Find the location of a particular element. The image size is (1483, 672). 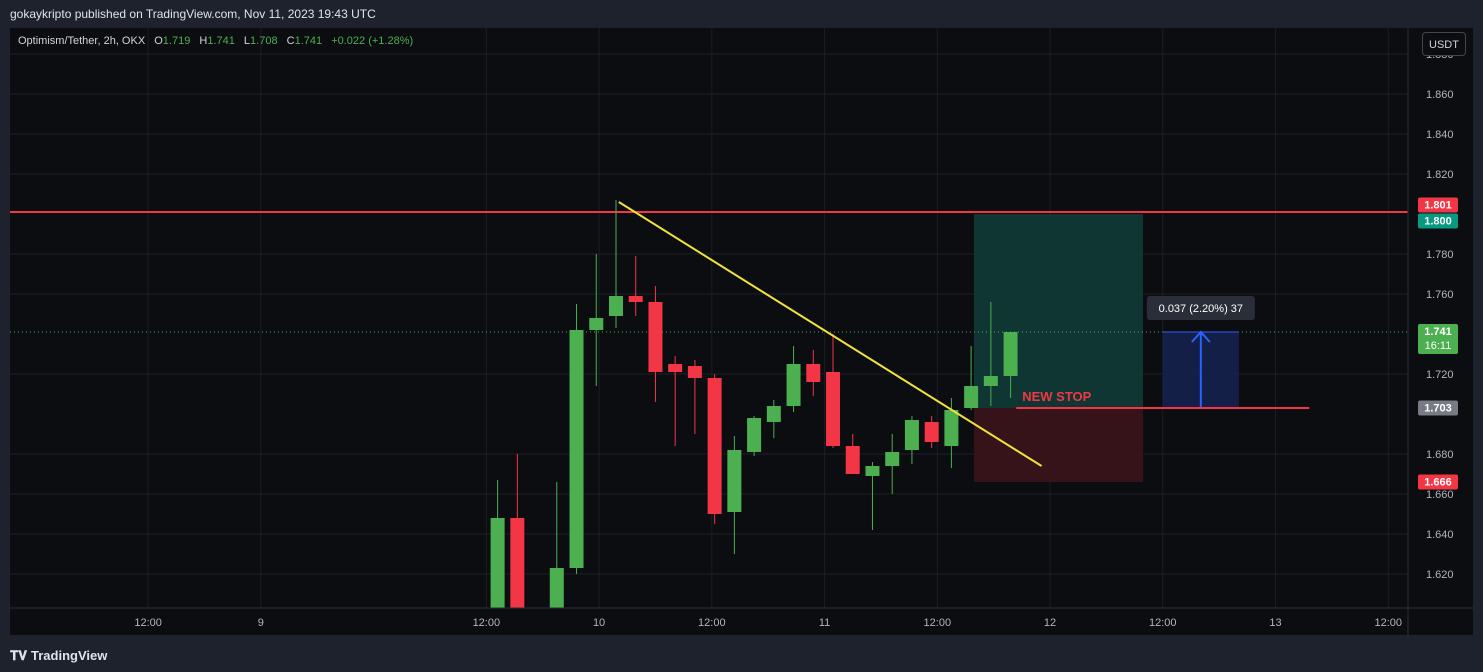

price-tag-text: 1.703 is located at coordinates (1438, 409).